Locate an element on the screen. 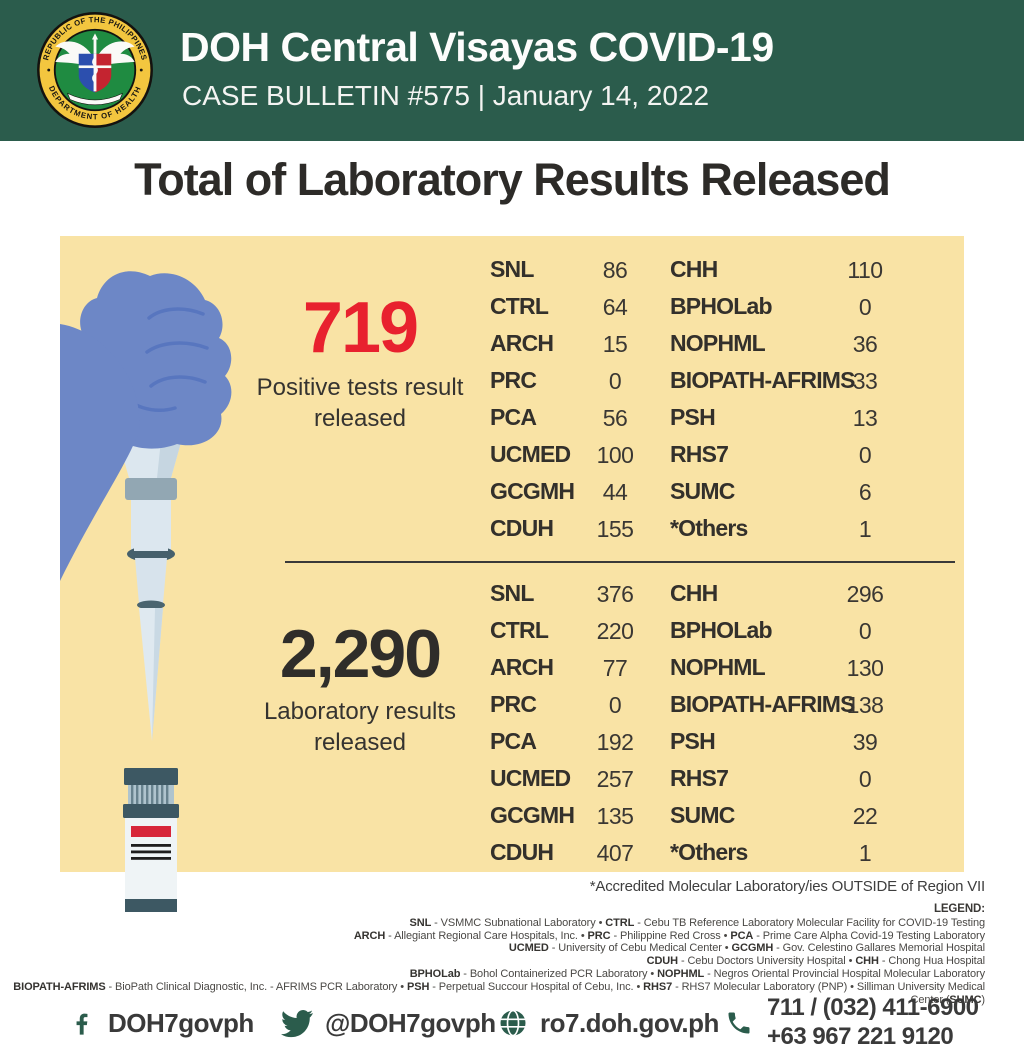  lab-count: 155 is located at coordinates (615, 529).